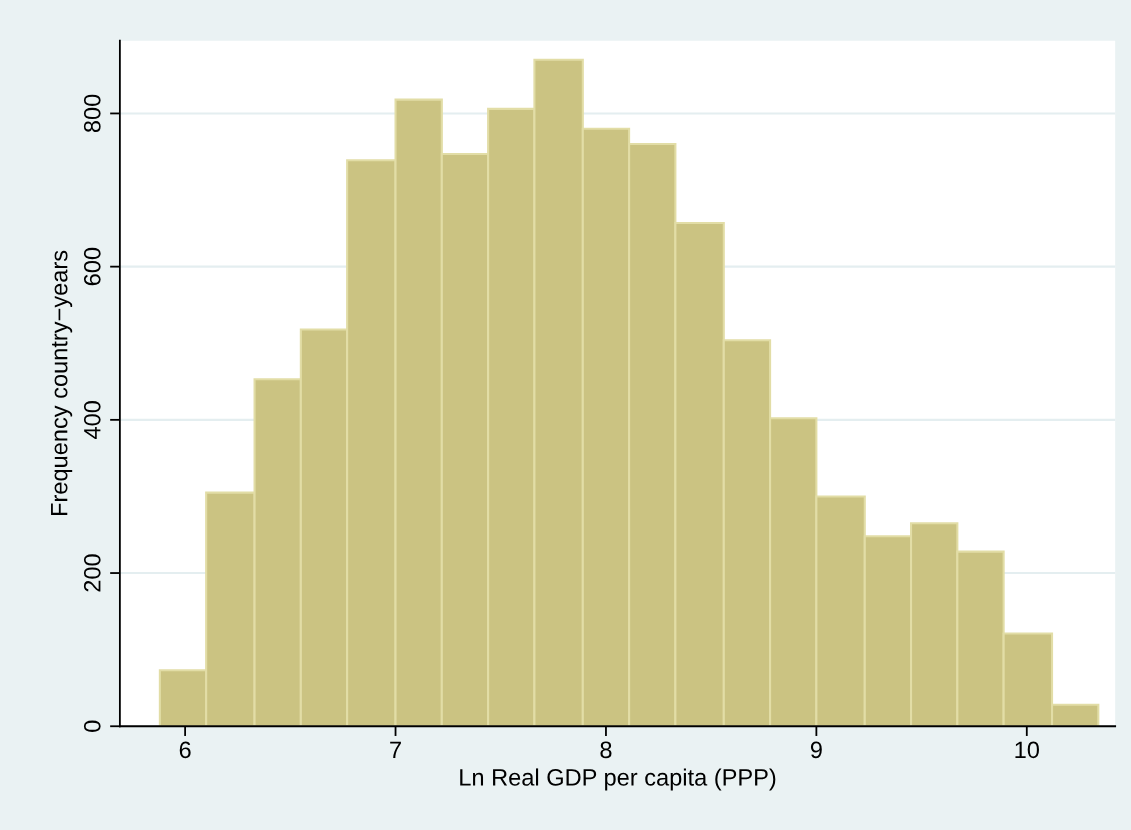 This screenshot has width=1131, height=830. Describe the element at coordinates (62, 383) in the screenshot. I see `y-axis-title: Frequency country−years` at that location.